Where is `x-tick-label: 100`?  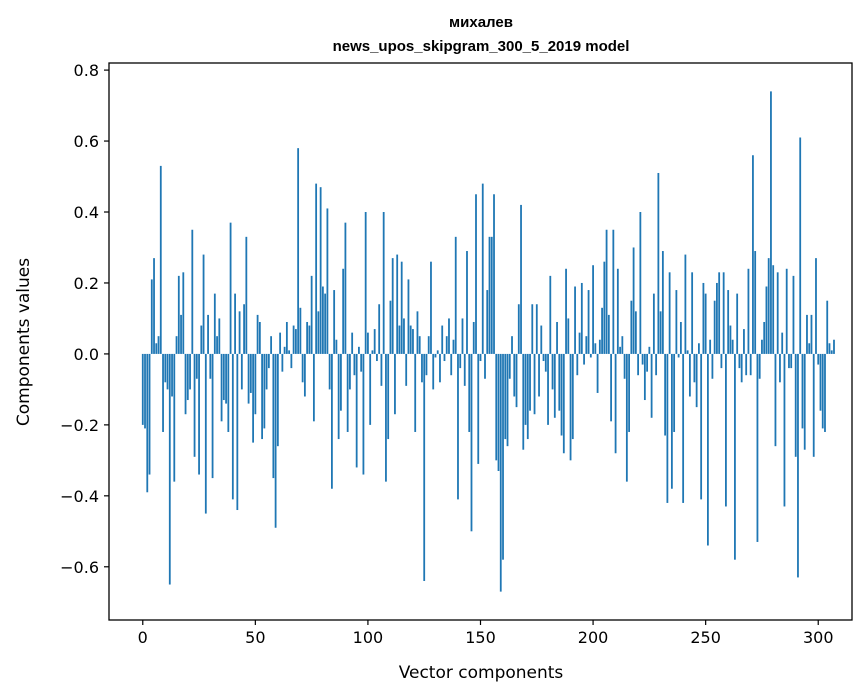 x-tick-label: 100 is located at coordinates (368, 637).